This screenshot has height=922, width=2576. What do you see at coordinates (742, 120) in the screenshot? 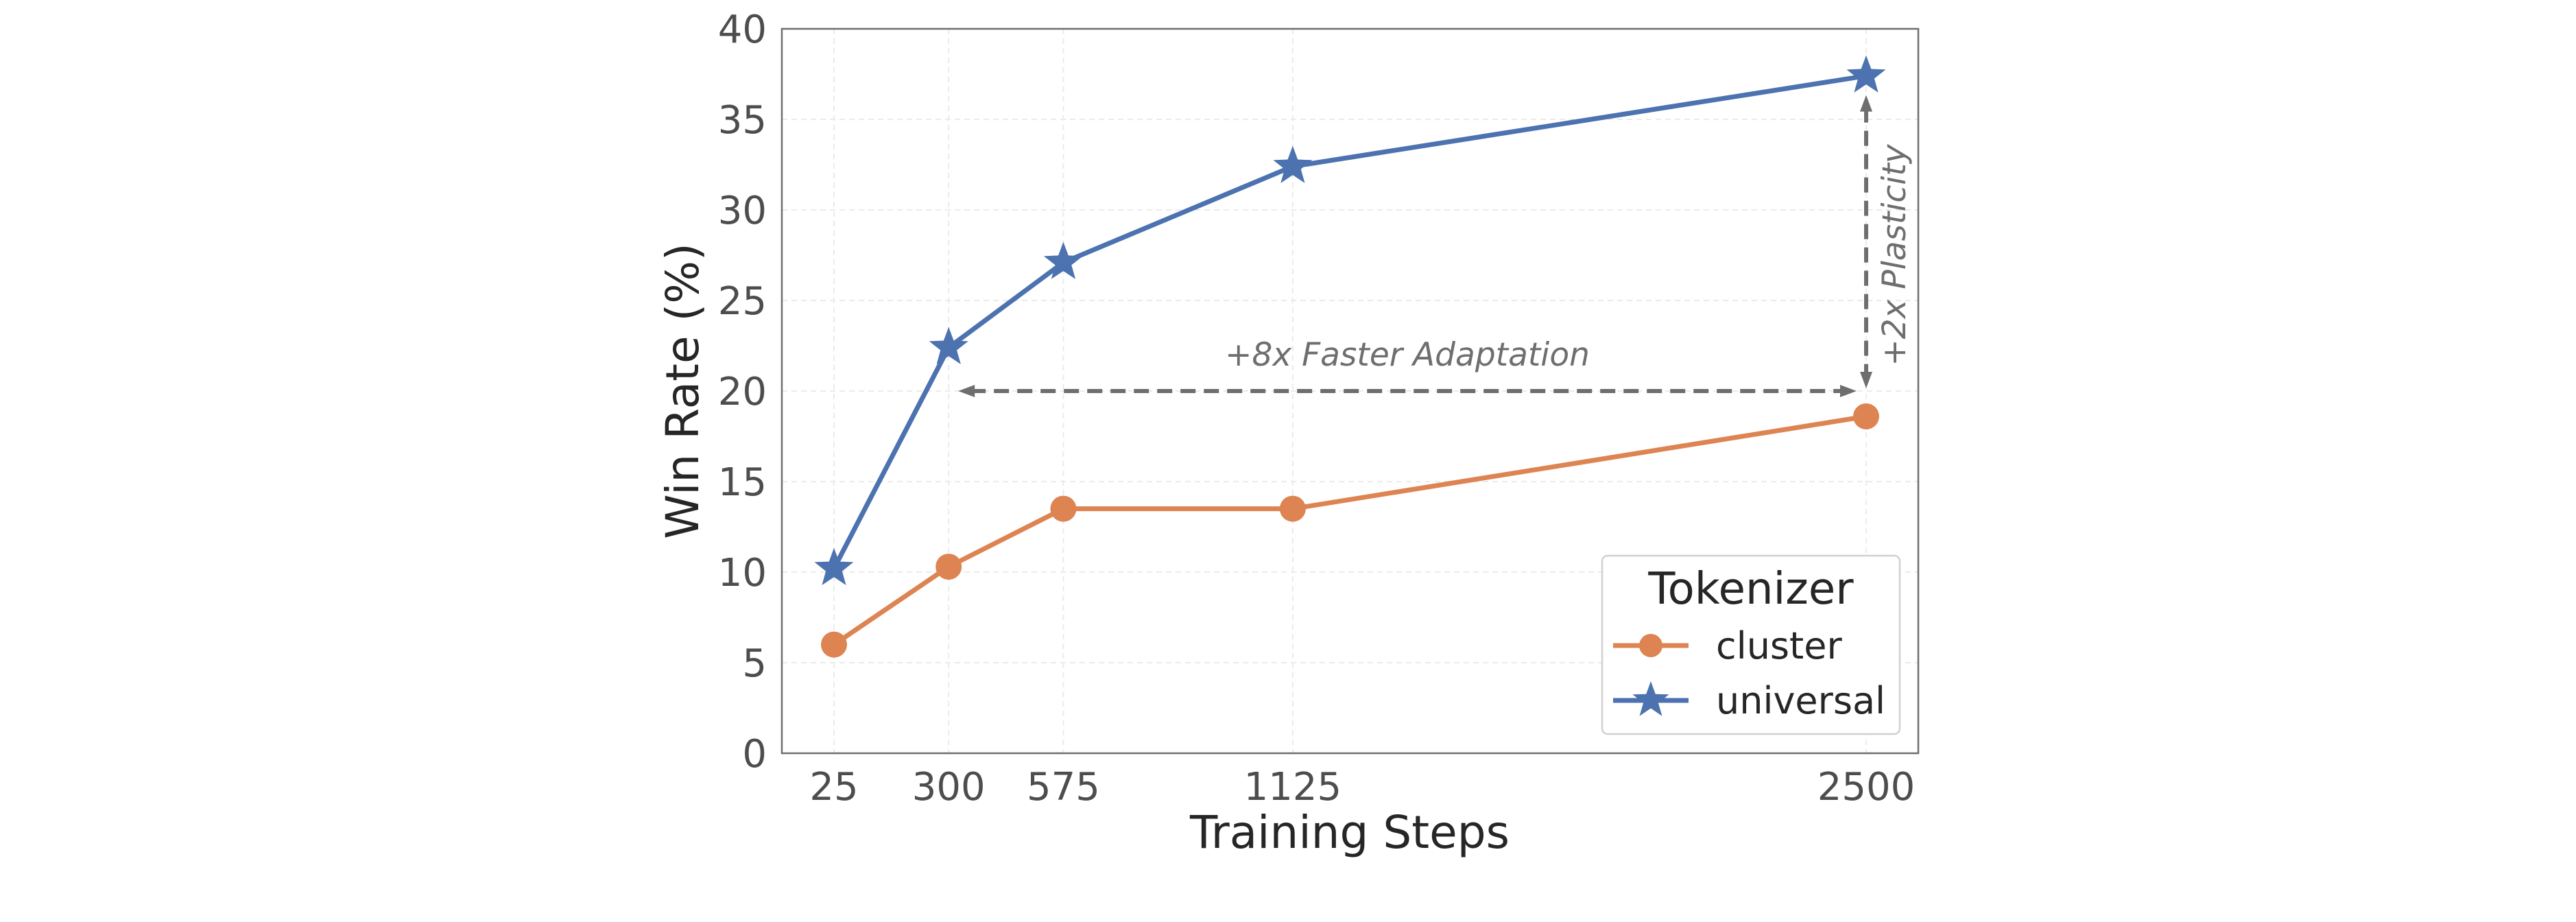
I see `y-tick-label: 35` at bounding box center [742, 120].